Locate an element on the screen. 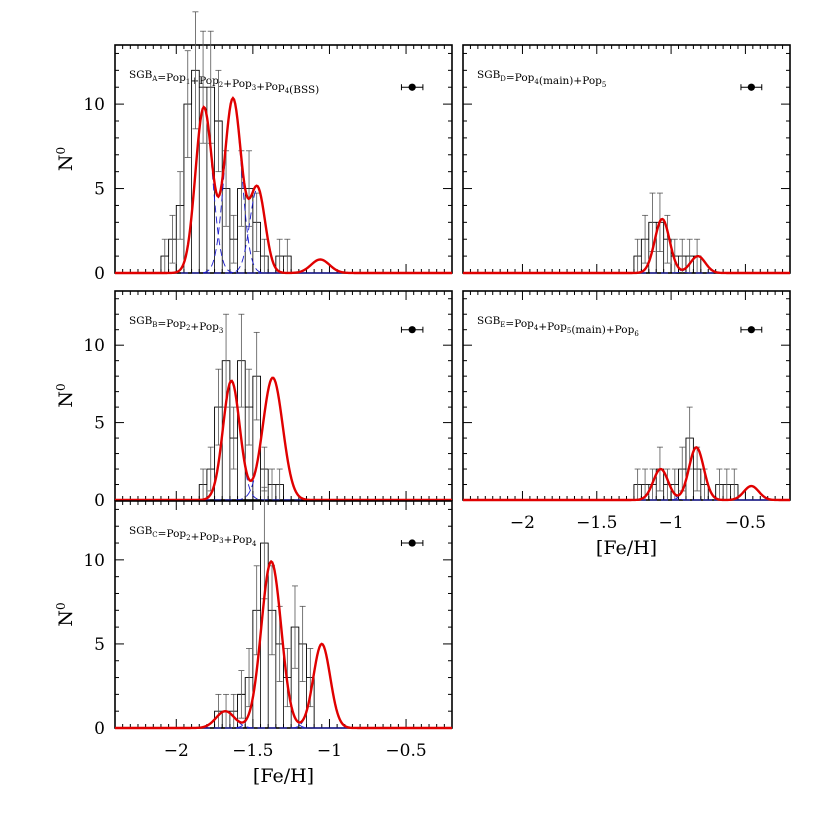 This screenshot has width=830, height=830. panel-label: SGBA=Pop1+Pop2+Pop3+Pop4(BSS) is located at coordinates (224, 82).